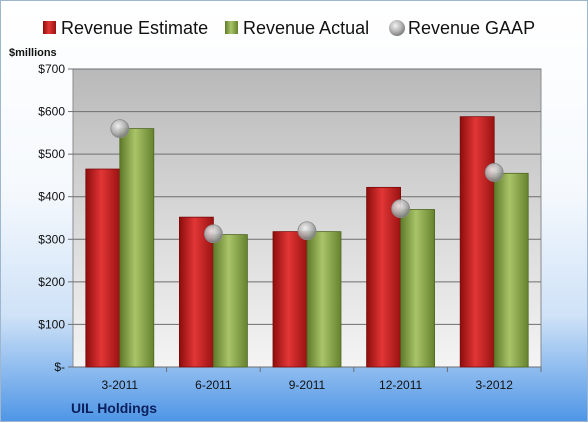 This screenshot has width=588, height=423. What do you see at coordinates (213, 385) in the screenshot?
I see `x-tick-label: 6-2011` at bounding box center [213, 385].